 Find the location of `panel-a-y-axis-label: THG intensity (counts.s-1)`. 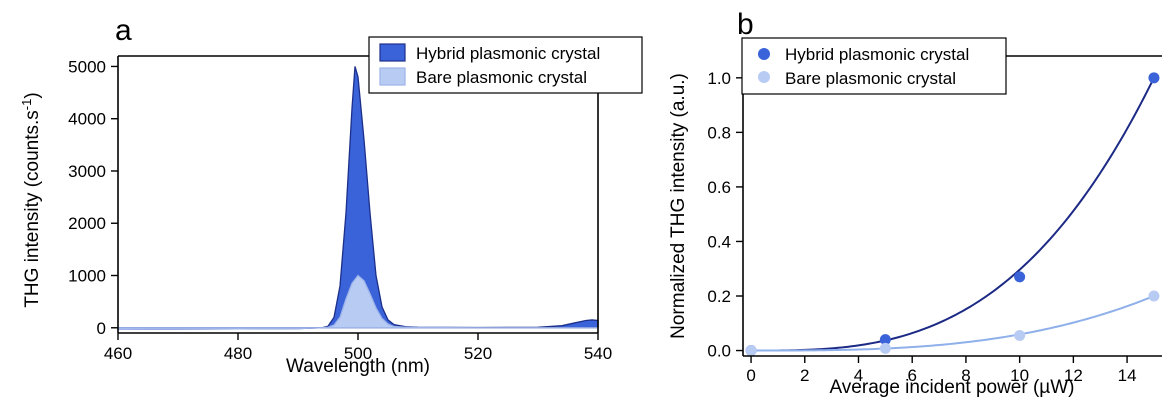

panel-a-y-axis-label: THG intensity (counts.s-1) is located at coordinates (31, 199).